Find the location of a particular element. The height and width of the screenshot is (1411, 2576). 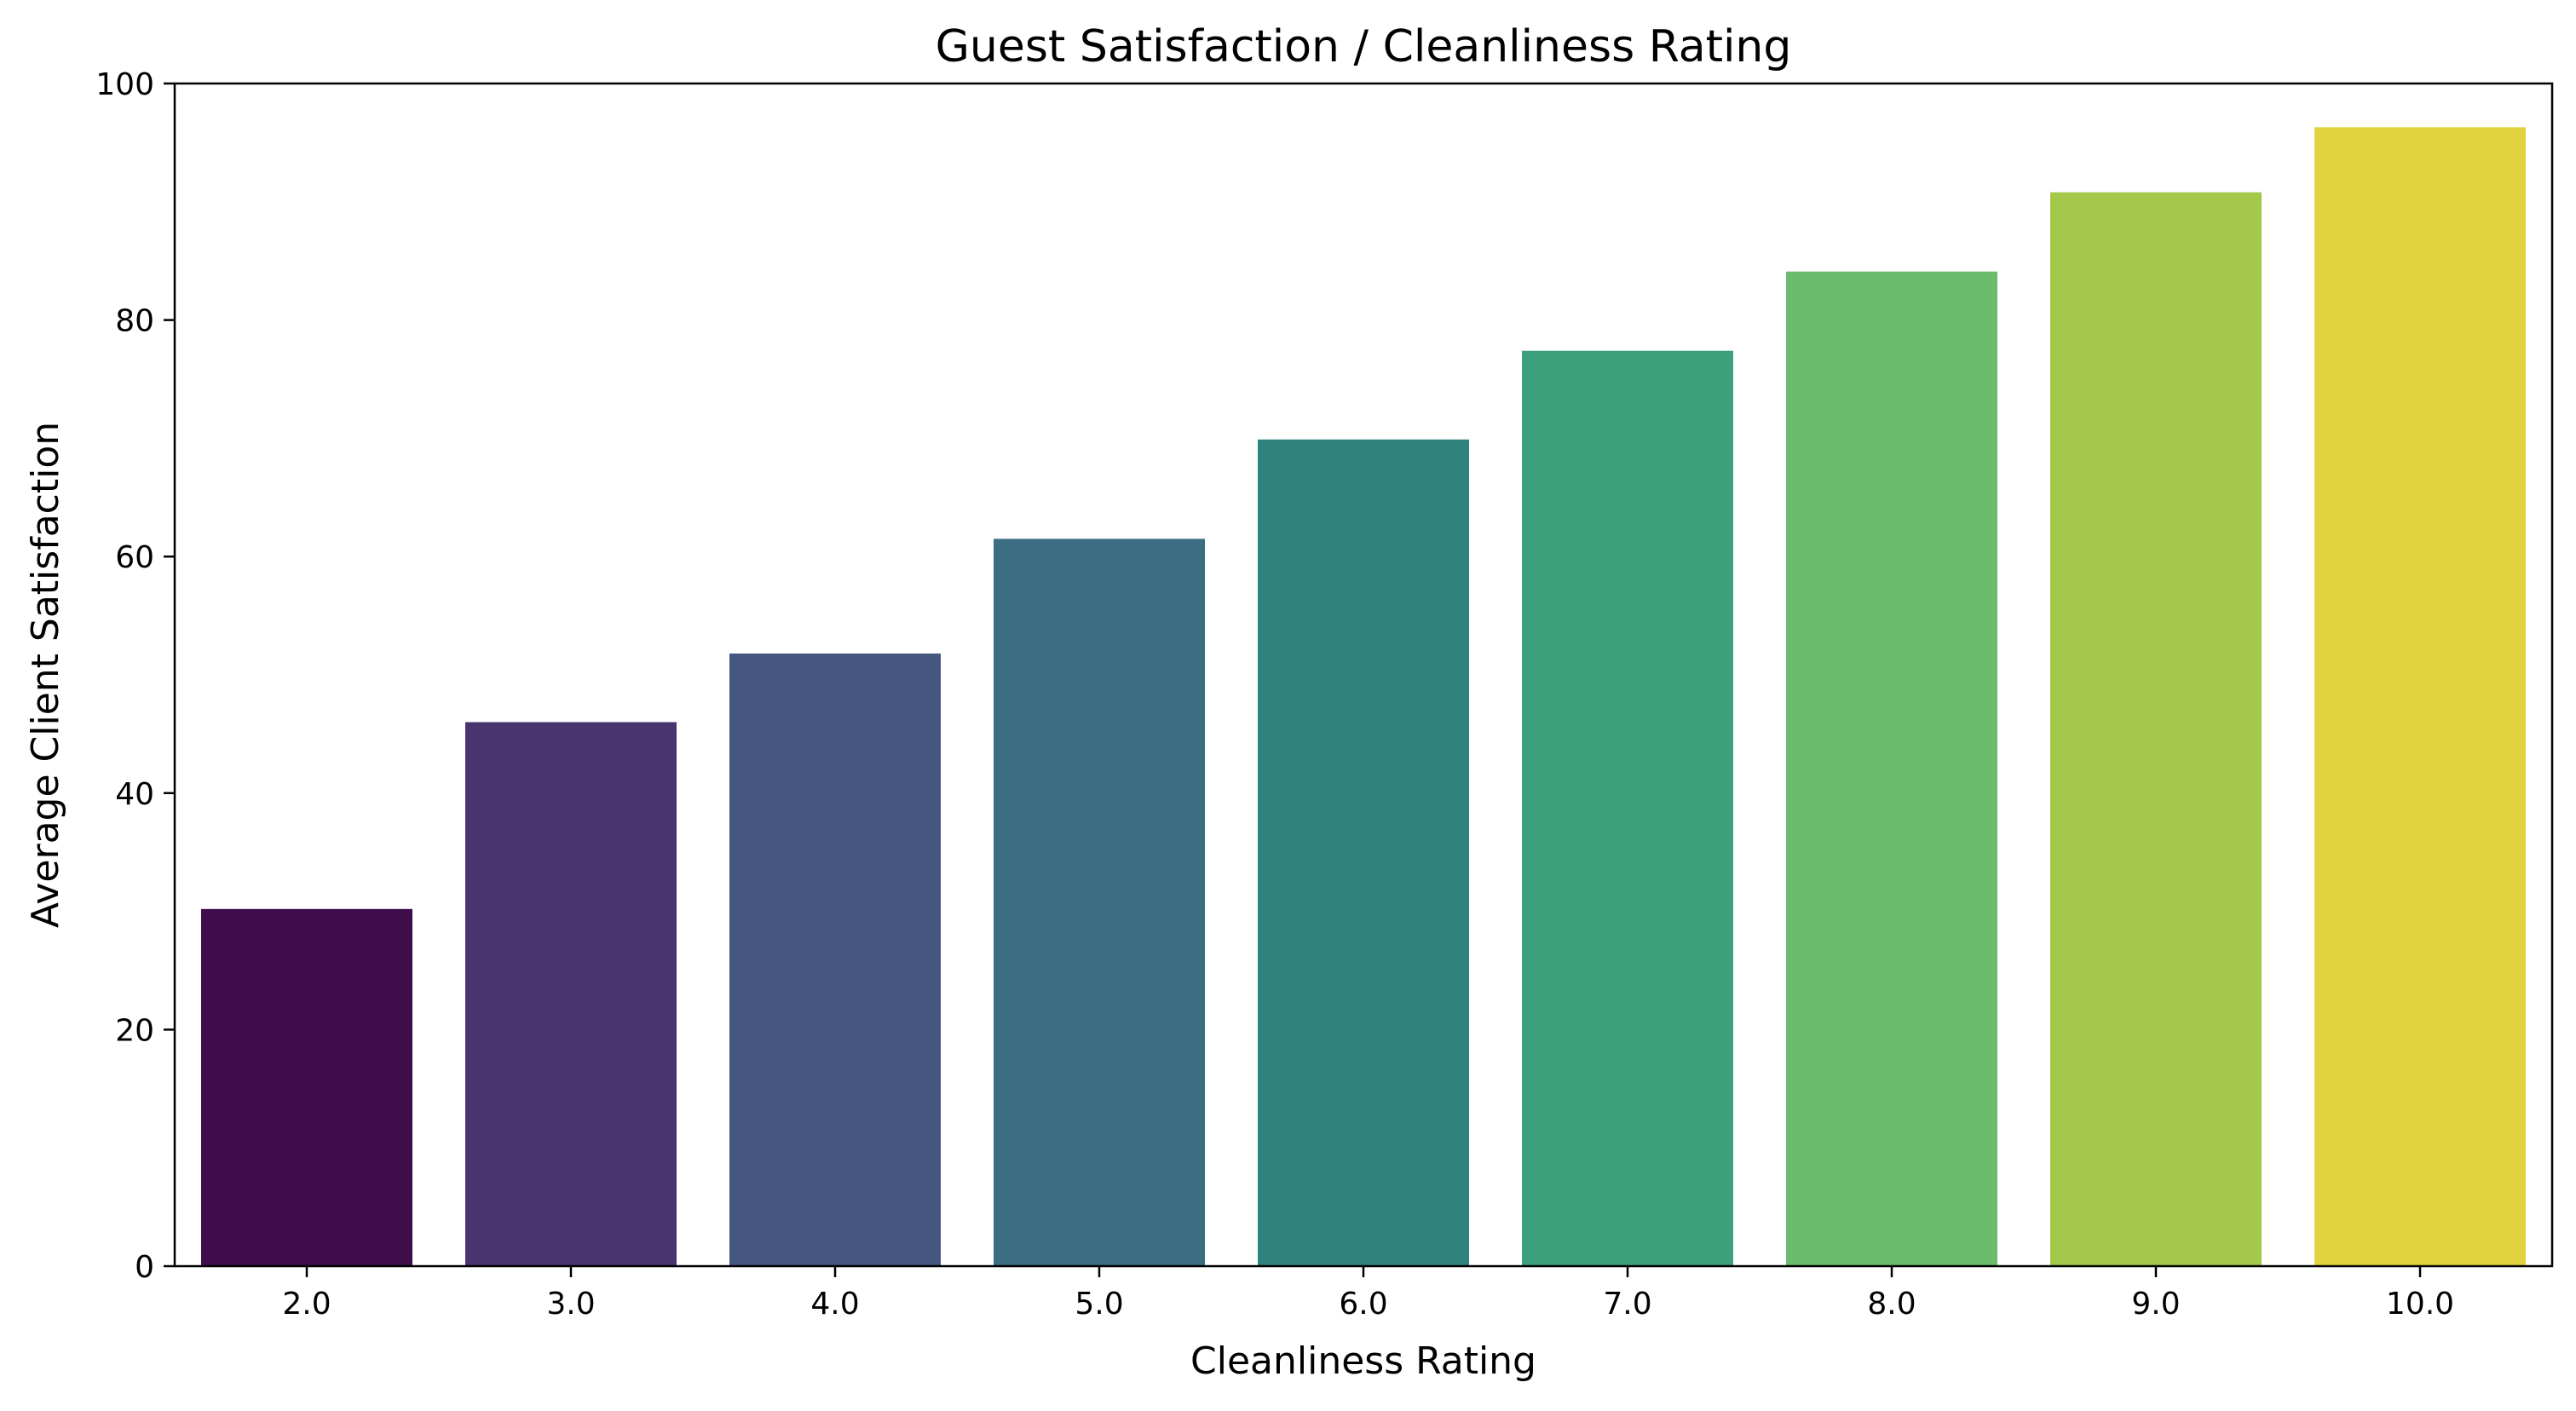

x-tick-label: 5.0 is located at coordinates (1099, 1304).